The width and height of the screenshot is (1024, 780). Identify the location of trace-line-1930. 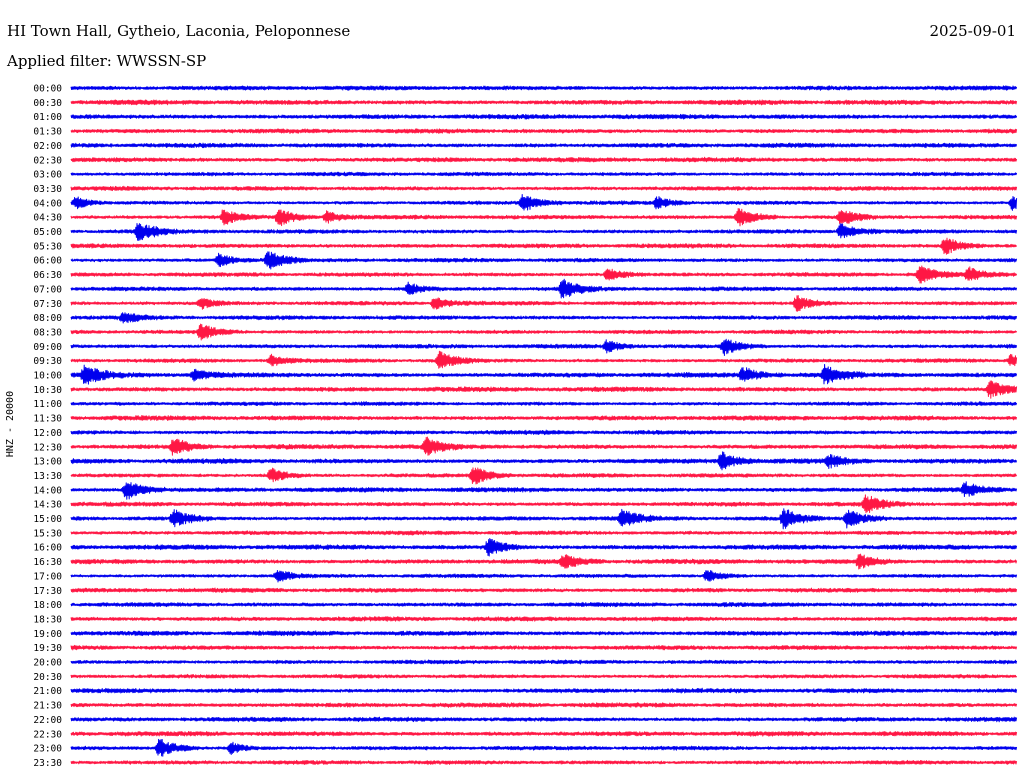
(544, 647).